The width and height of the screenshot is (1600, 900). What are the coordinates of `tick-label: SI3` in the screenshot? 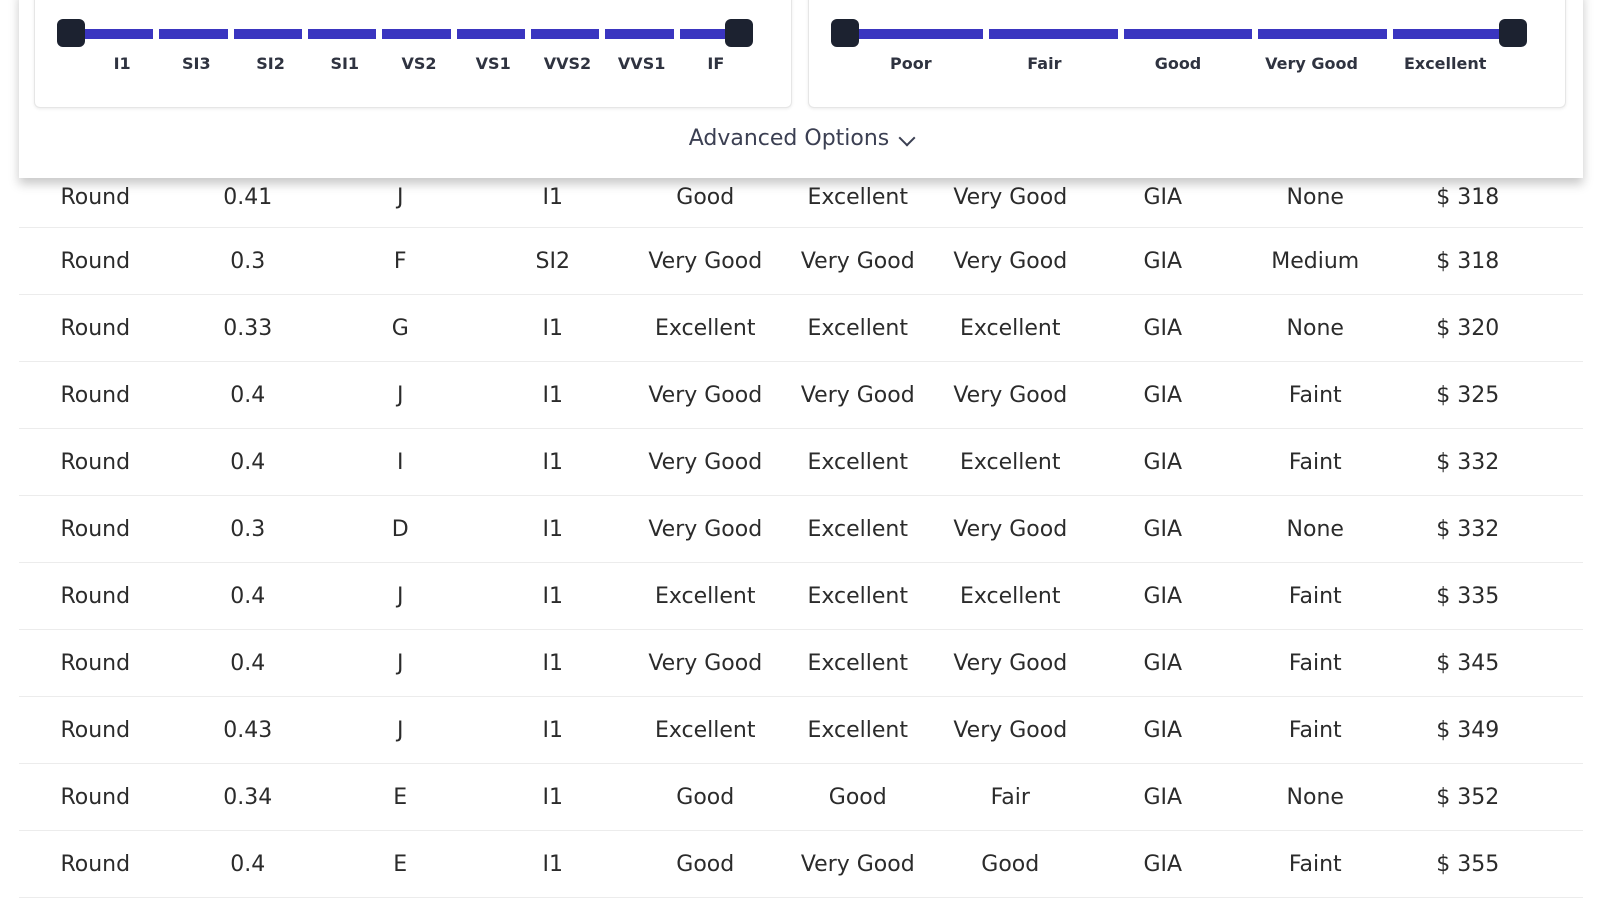 It's located at (196, 63).